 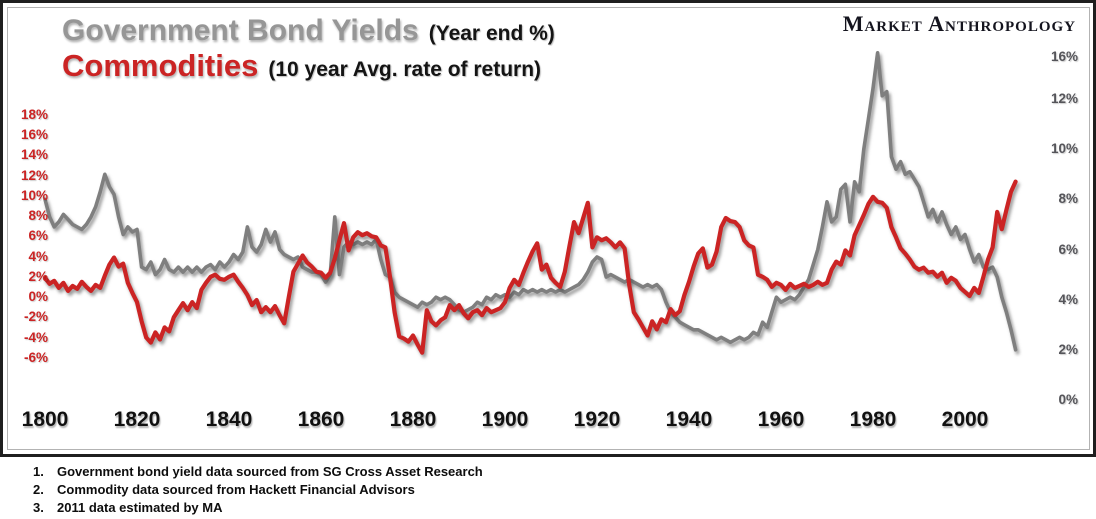 I want to click on left-axis-tick: -2%, so click(x=35, y=317).